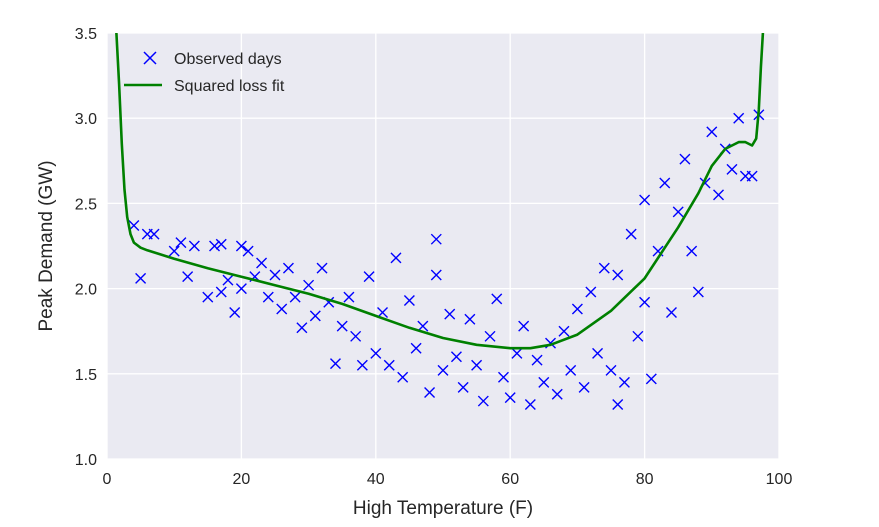 This screenshot has width=879, height=527. What do you see at coordinates (228, 59) in the screenshot?
I see `legend-label-scatter: Observed days` at bounding box center [228, 59].